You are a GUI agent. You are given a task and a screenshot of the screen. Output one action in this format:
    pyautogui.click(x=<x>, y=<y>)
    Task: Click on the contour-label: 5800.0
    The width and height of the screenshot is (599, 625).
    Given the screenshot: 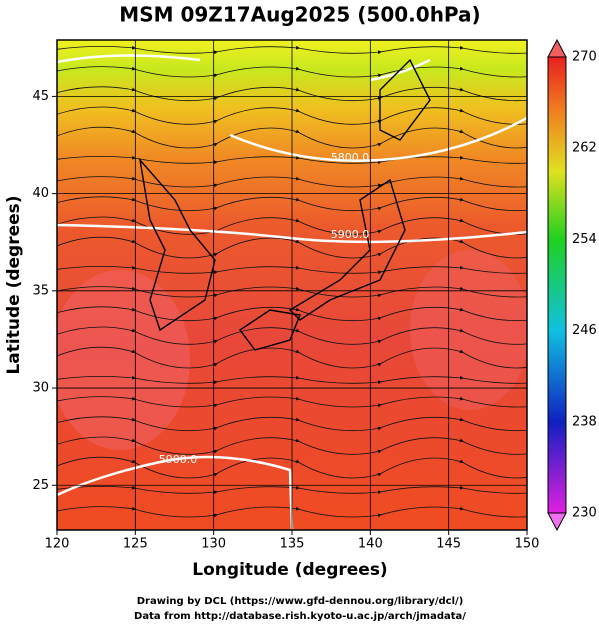 What is the action you would take?
    pyautogui.click(x=350, y=157)
    